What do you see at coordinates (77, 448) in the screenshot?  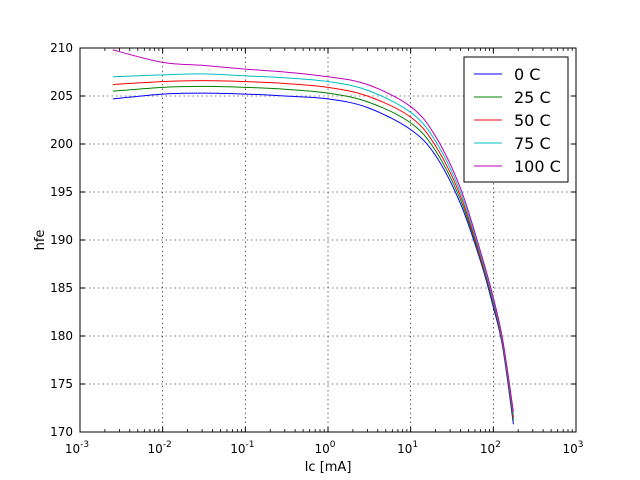 I see `x-tick-label: 10⁻³` at bounding box center [77, 448].